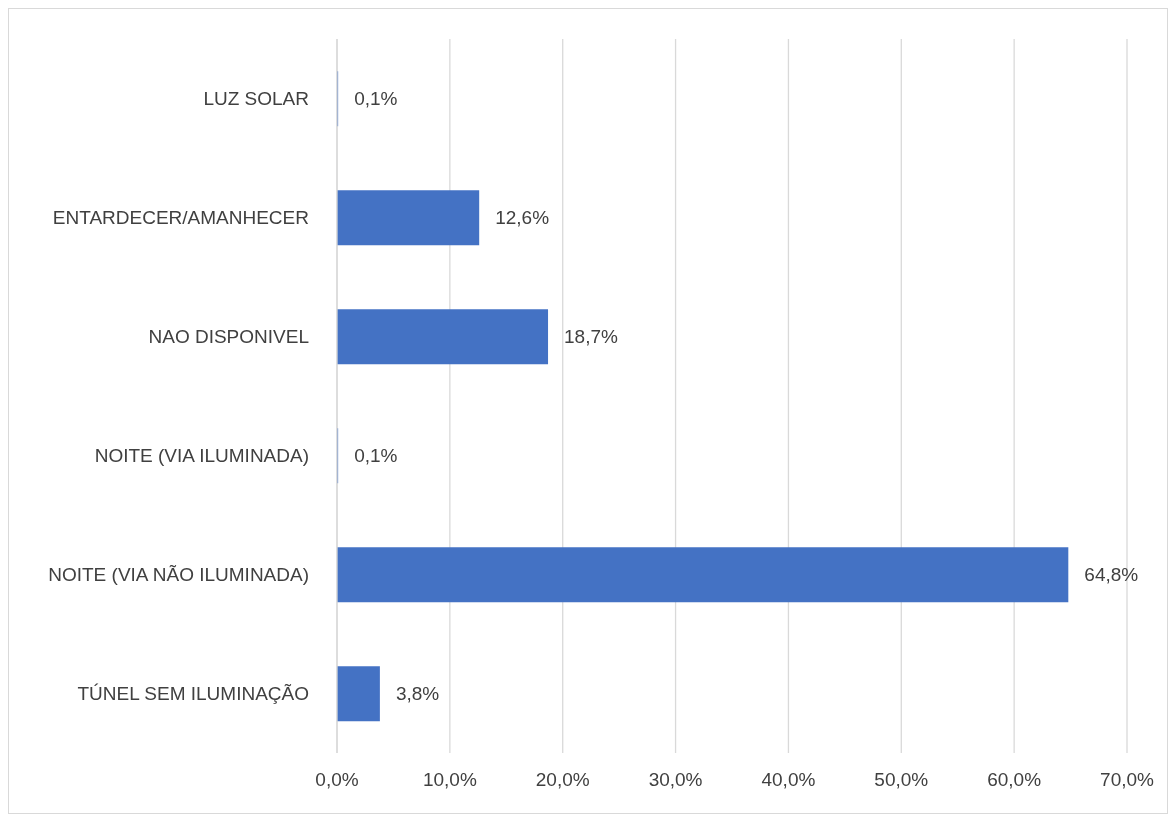 This screenshot has width=1176, height=822. What do you see at coordinates (1127, 780) in the screenshot?
I see `x-tick-label: 70,0%` at bounding box center [1127, 780].